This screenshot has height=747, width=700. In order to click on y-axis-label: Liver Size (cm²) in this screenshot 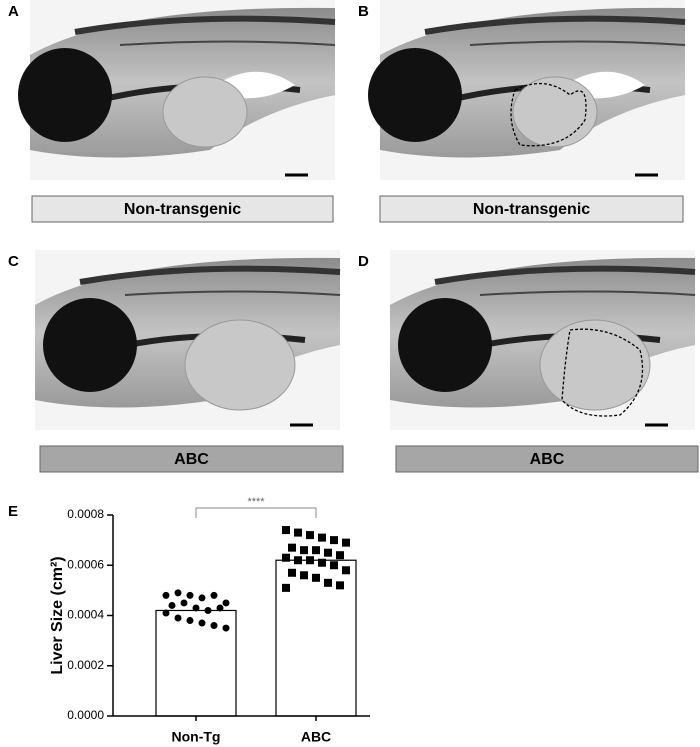, I will do `click(57, 615)`.